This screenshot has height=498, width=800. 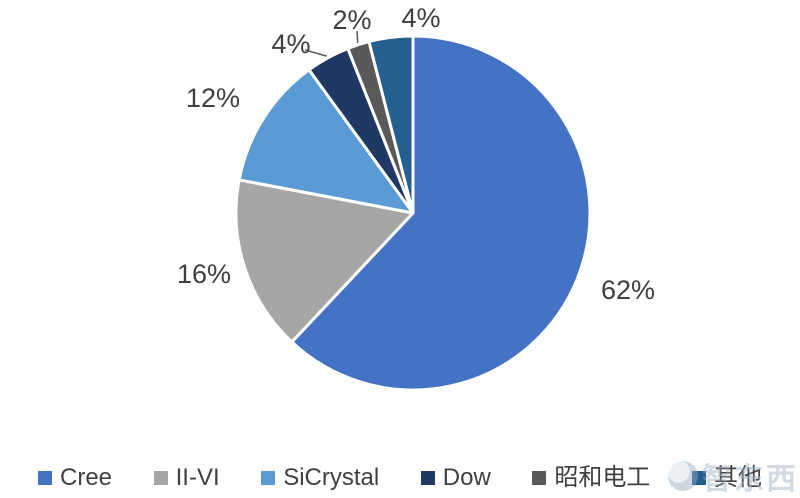 What do you see at coordinates (391, 124) in the screenshot?
I see `pie-slice-其他` at bounding box center [391, 124].